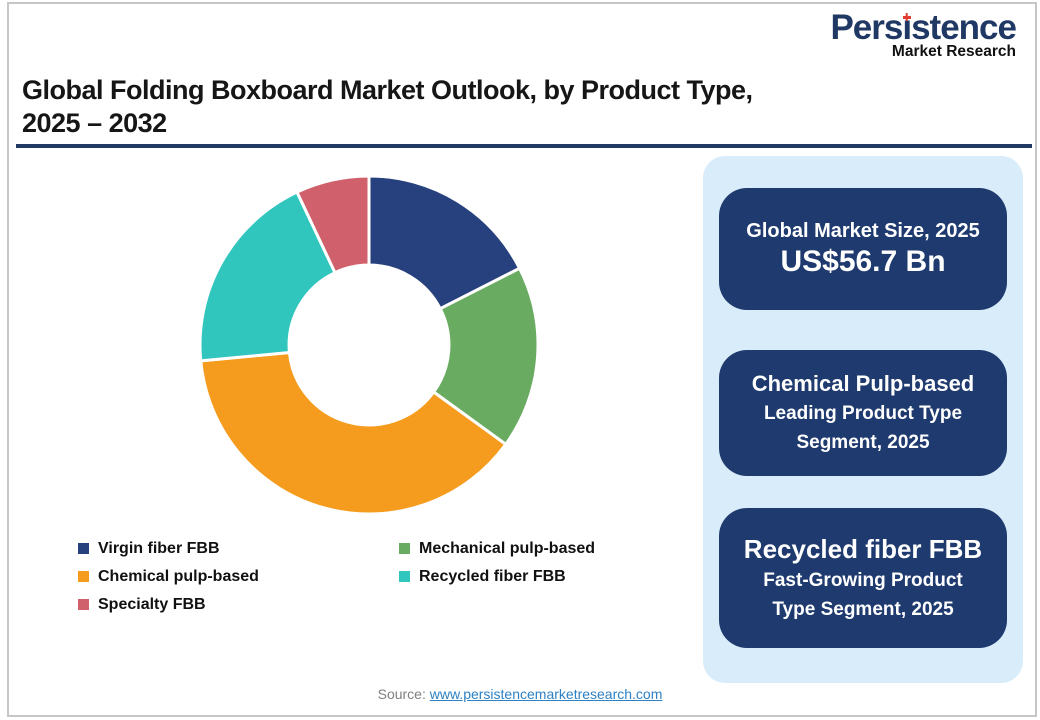 The image size is (1040, 720). I want to click on logo-text-pre: Pers, so click(866, 27).